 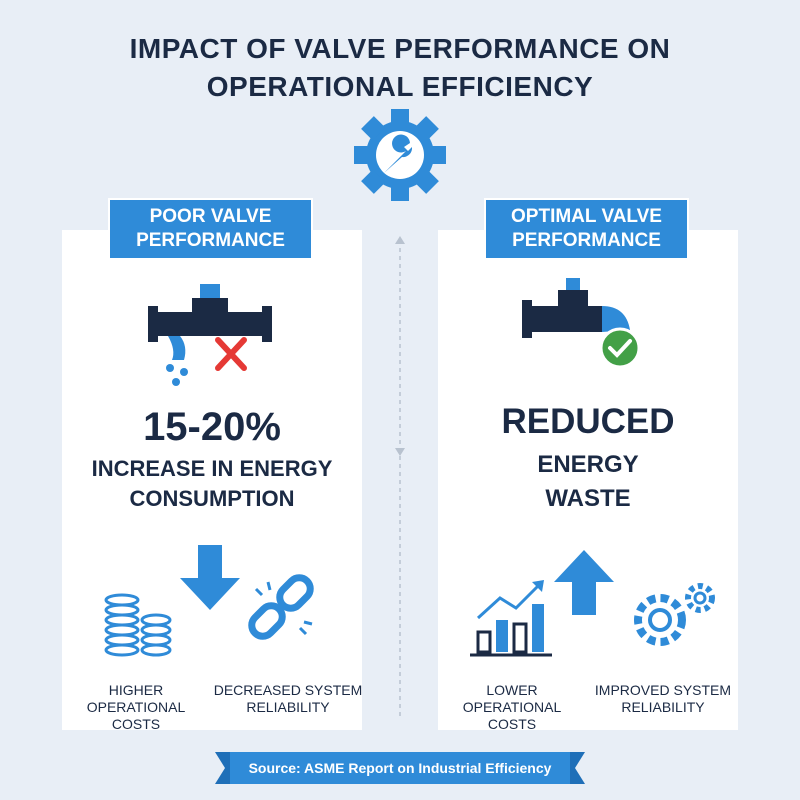 I want to click on headline: 15-20%, so click(x=212, y=427).